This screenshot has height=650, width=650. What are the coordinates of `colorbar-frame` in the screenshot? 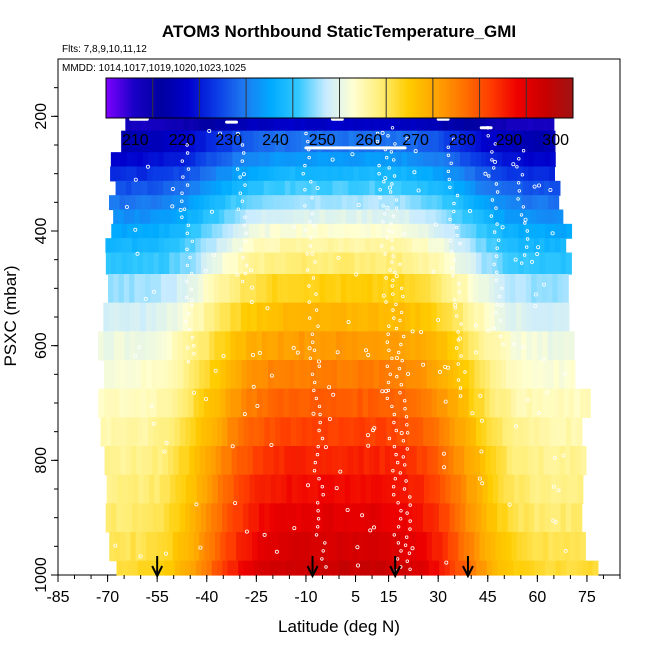 It's located at (339, 98).